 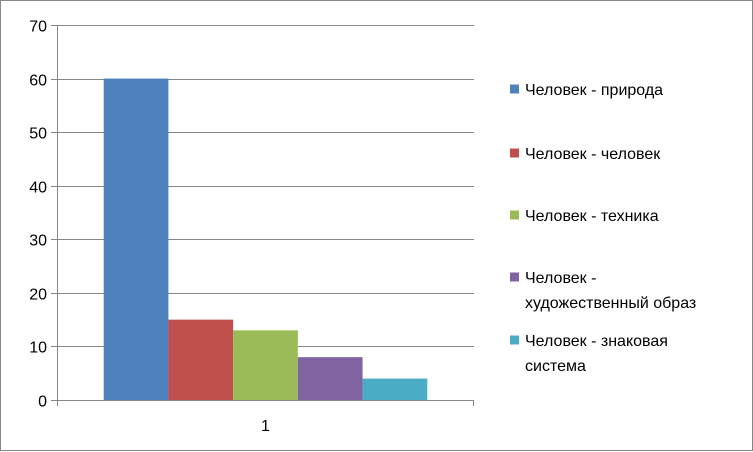 What do you see at coordinates (610, 303) in the screenshot?
I see `legend-label: художественный образ` at bounding box center [610, 303].